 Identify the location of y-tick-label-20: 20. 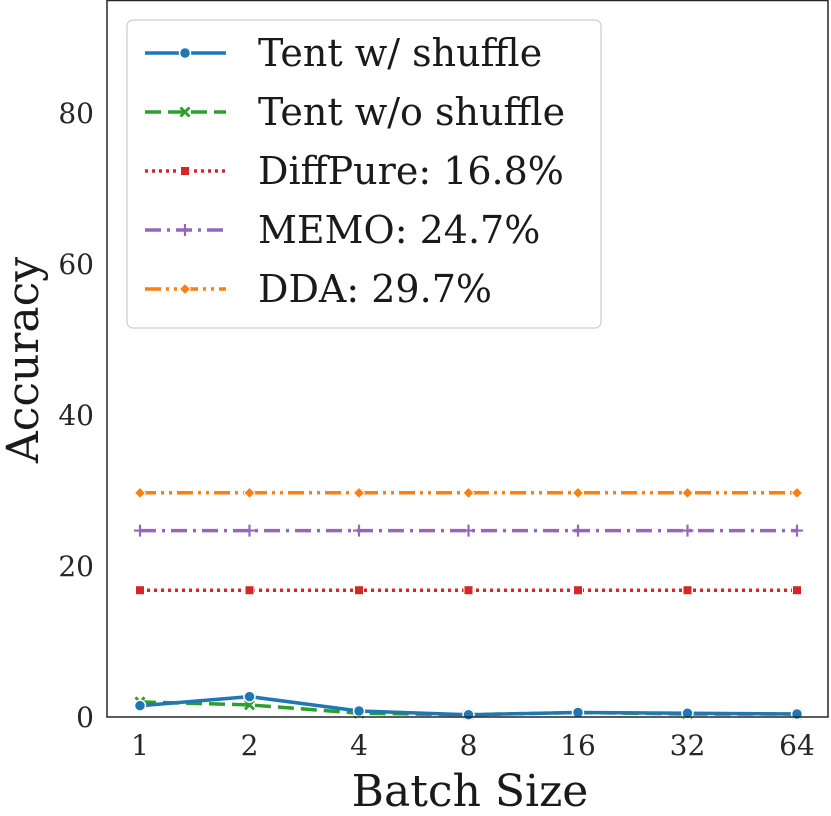
(76, 566).